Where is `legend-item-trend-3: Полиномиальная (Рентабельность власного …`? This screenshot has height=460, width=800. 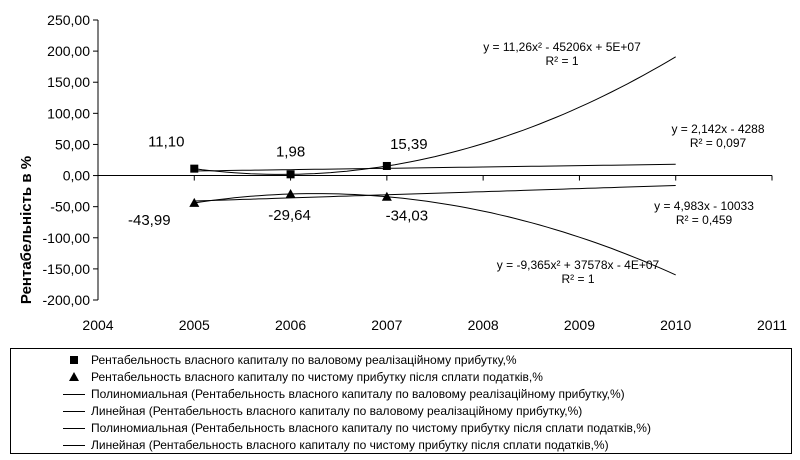 legend-item-trend-3: Полиномиальная (Рентабельность власного … is located at coordinates (357, 428).